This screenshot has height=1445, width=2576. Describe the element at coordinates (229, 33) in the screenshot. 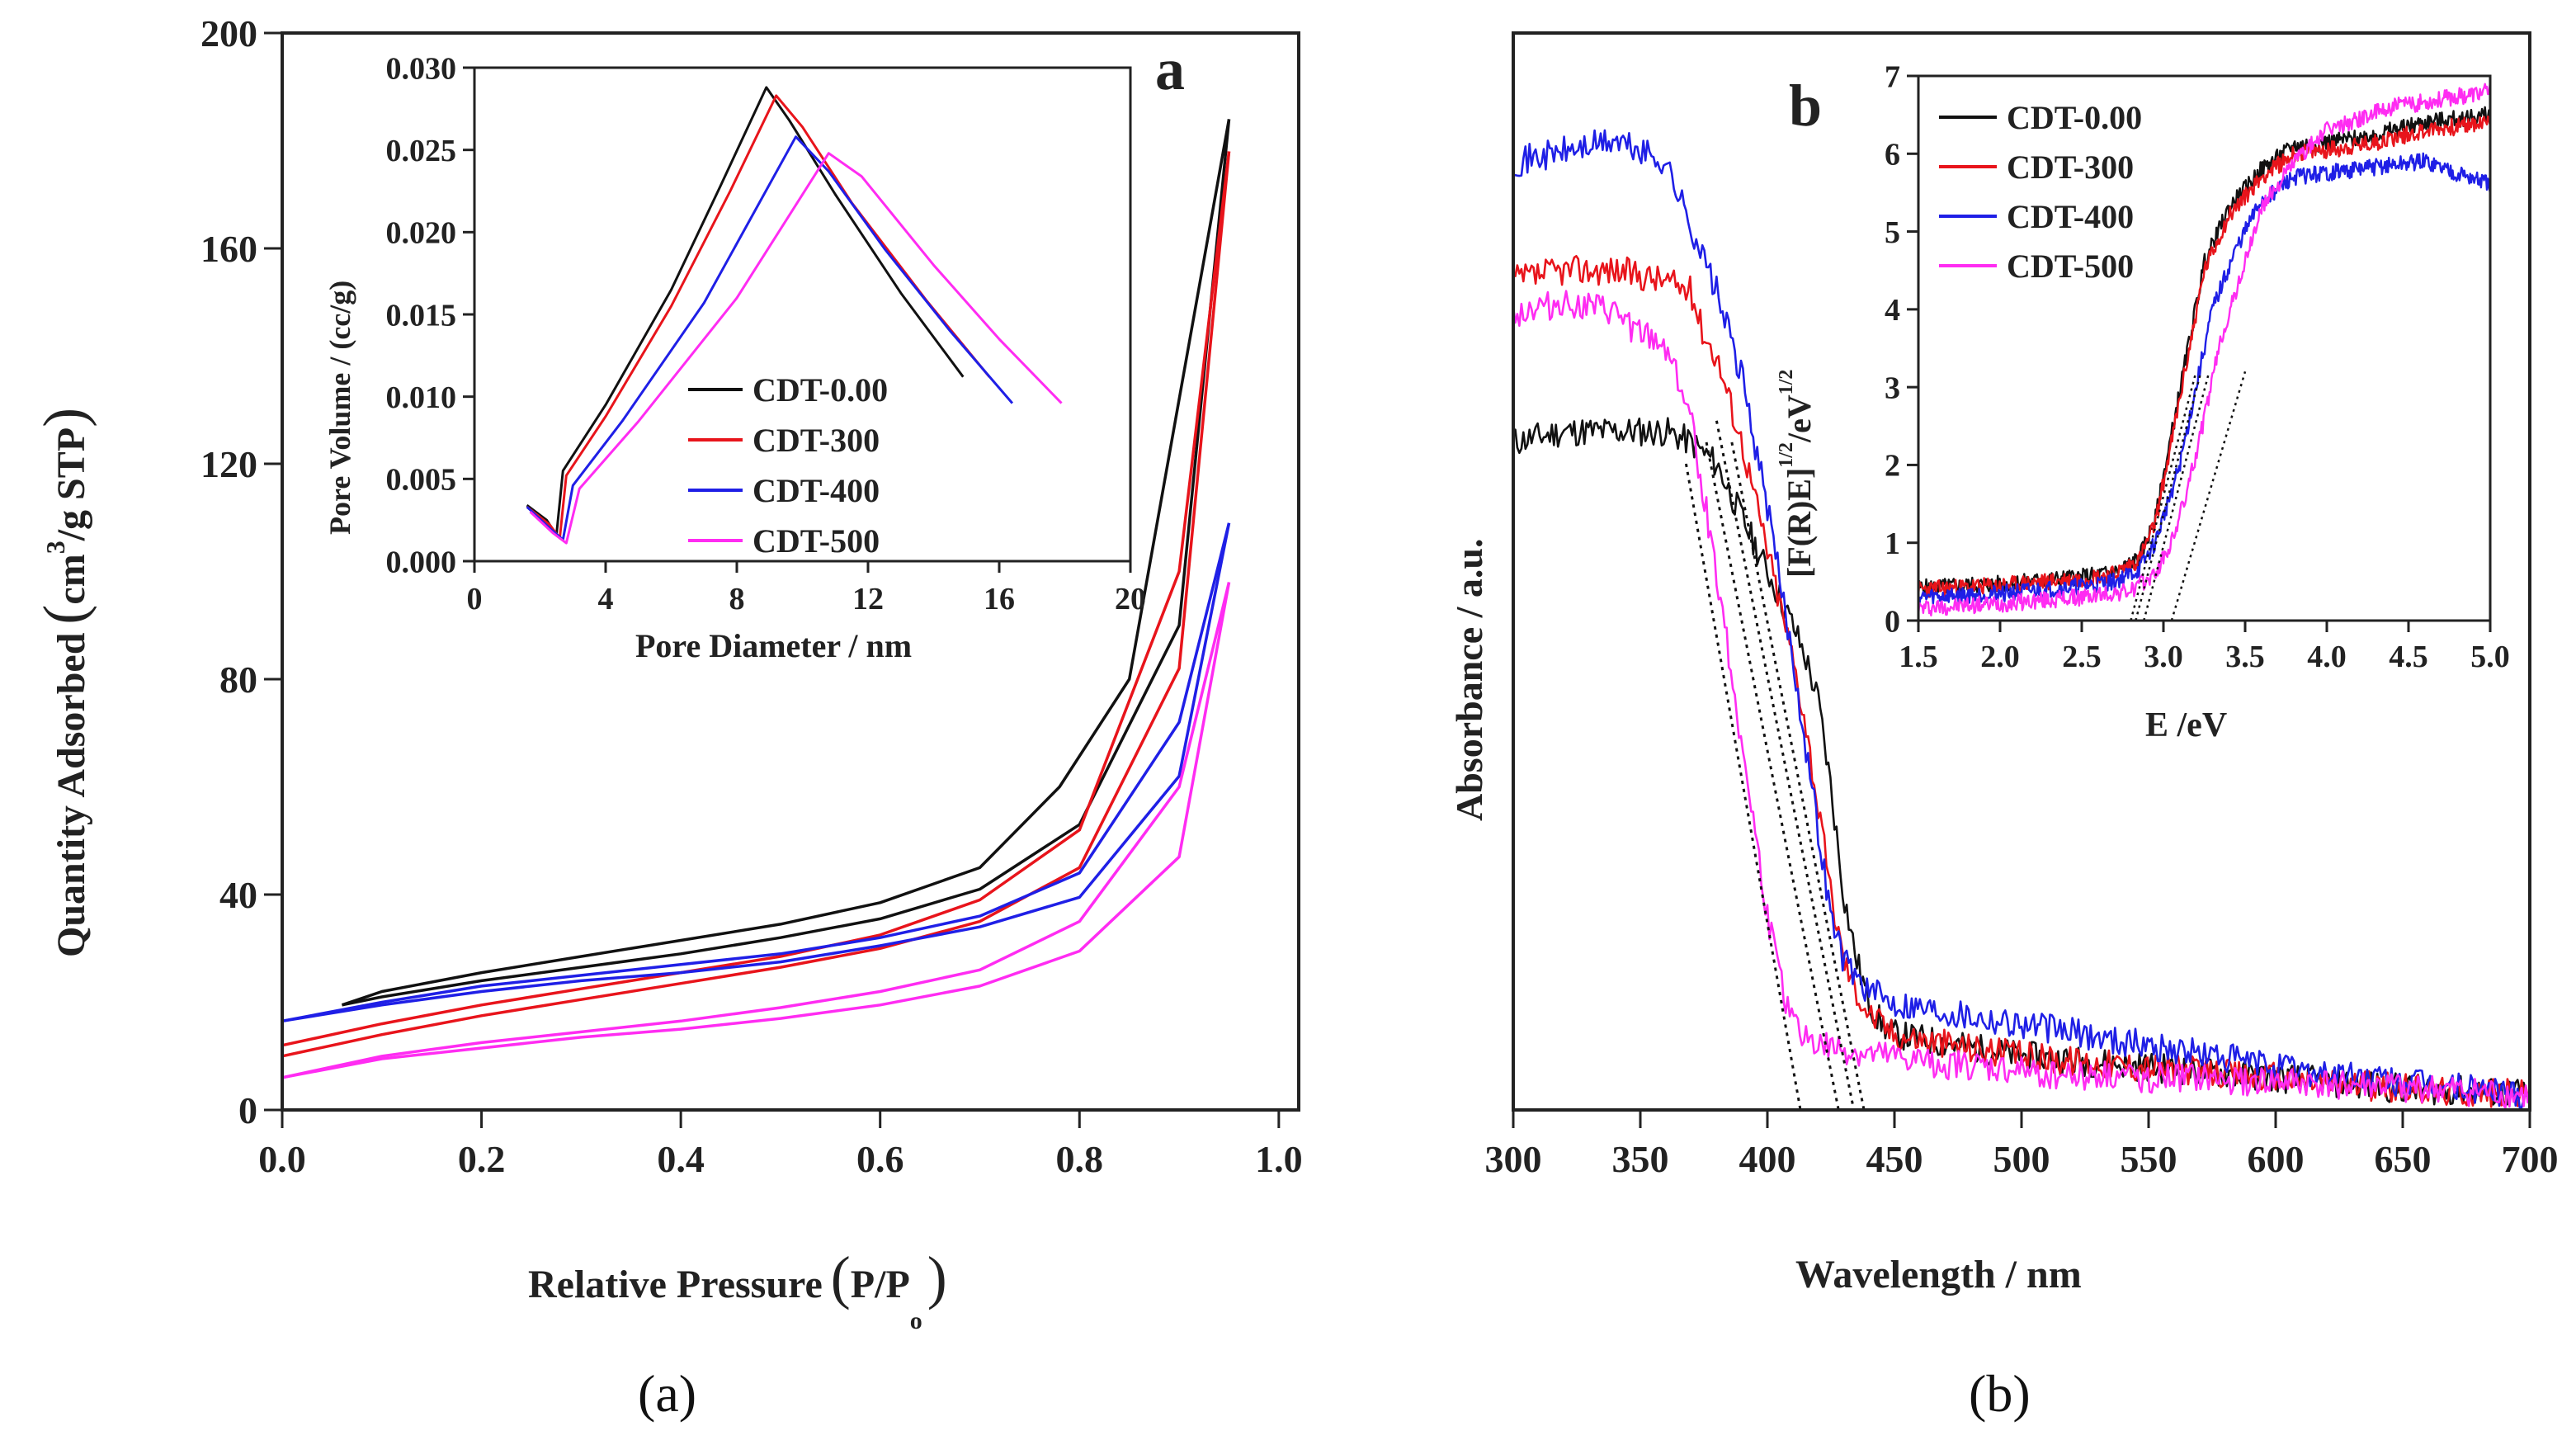

I see `y-tick-label: 200` at that location.